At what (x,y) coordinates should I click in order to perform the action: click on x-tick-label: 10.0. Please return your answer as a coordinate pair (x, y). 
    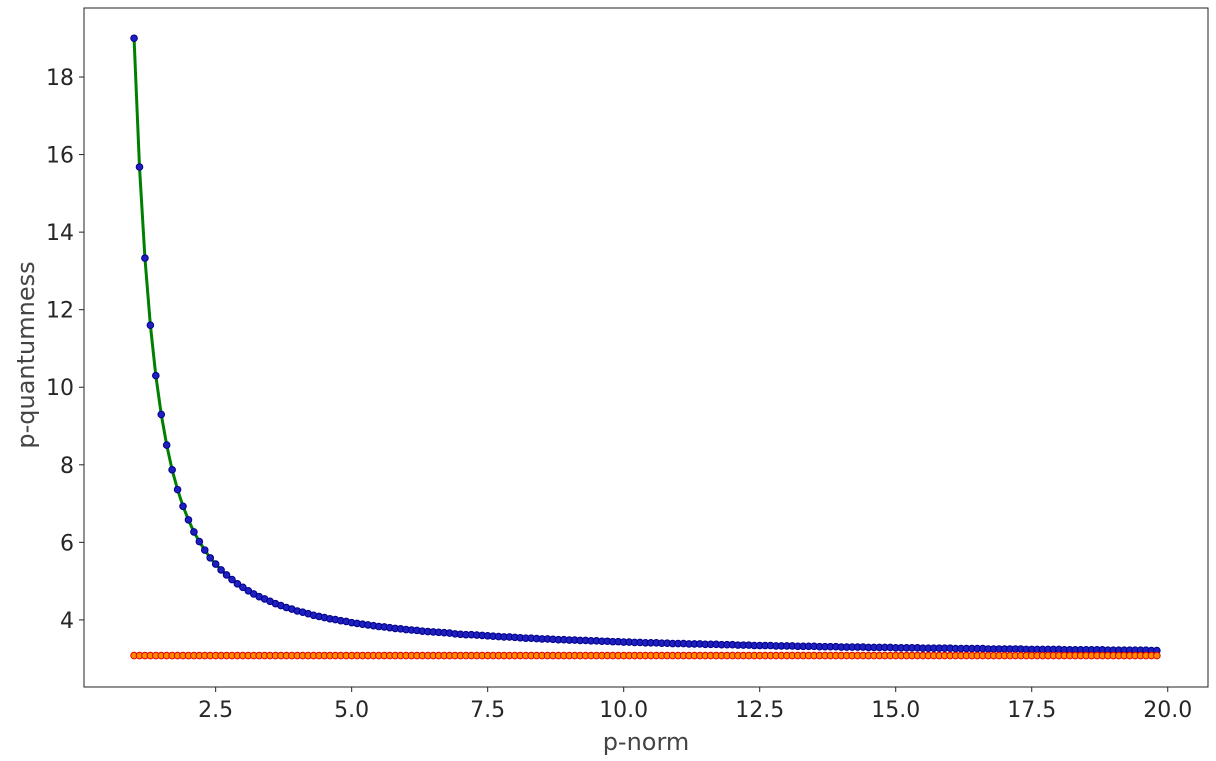
    Looking at the image, I should click on (623, 710).